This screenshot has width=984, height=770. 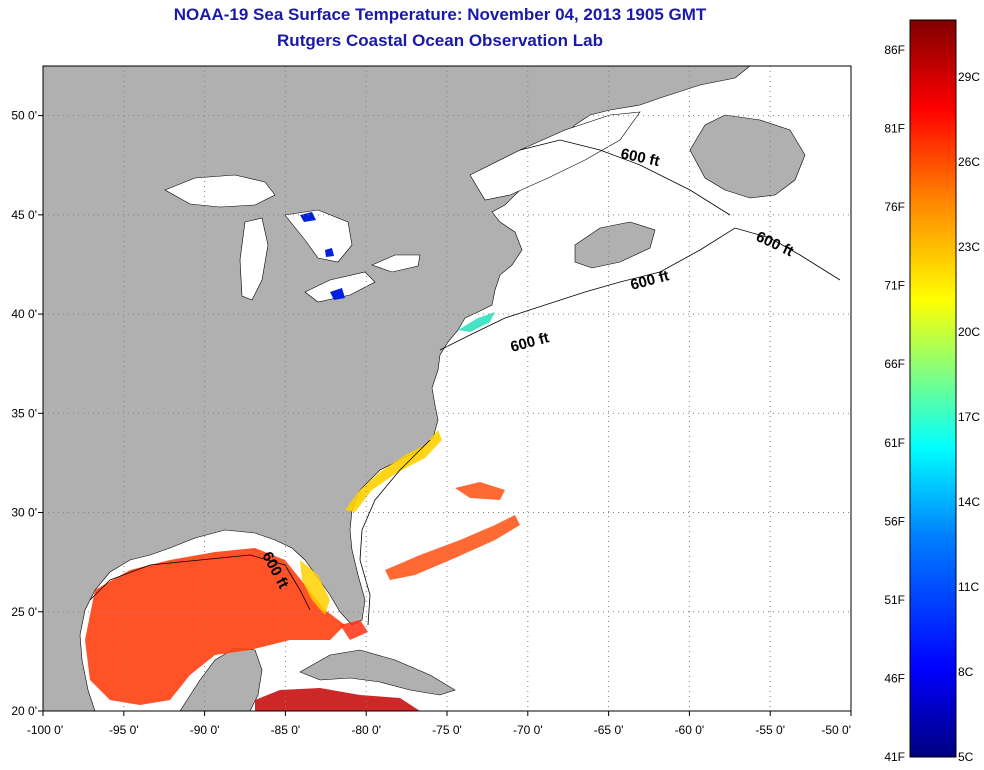 I want to click on colorbar-c-label: 17C, so click(x=969, y=417).